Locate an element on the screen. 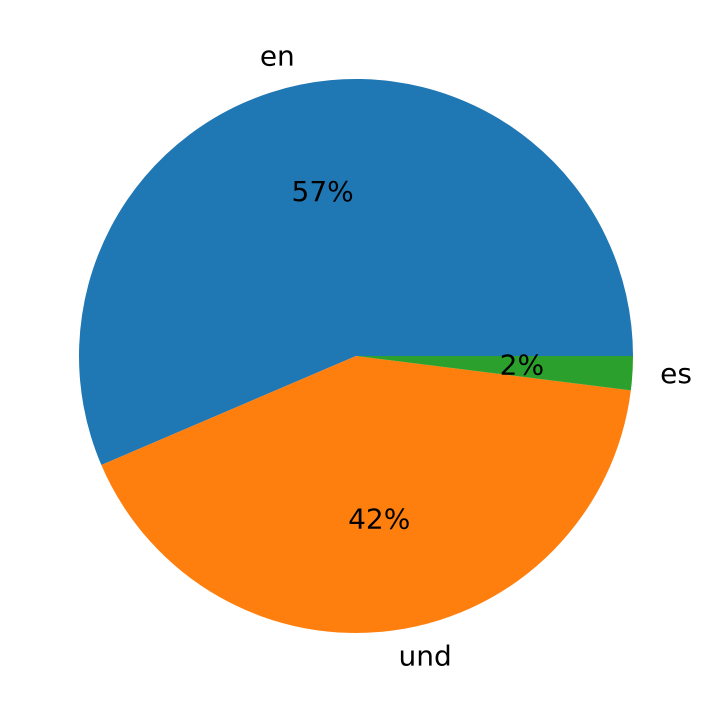  percent-label: 57% is located at coordinates (323, 191).